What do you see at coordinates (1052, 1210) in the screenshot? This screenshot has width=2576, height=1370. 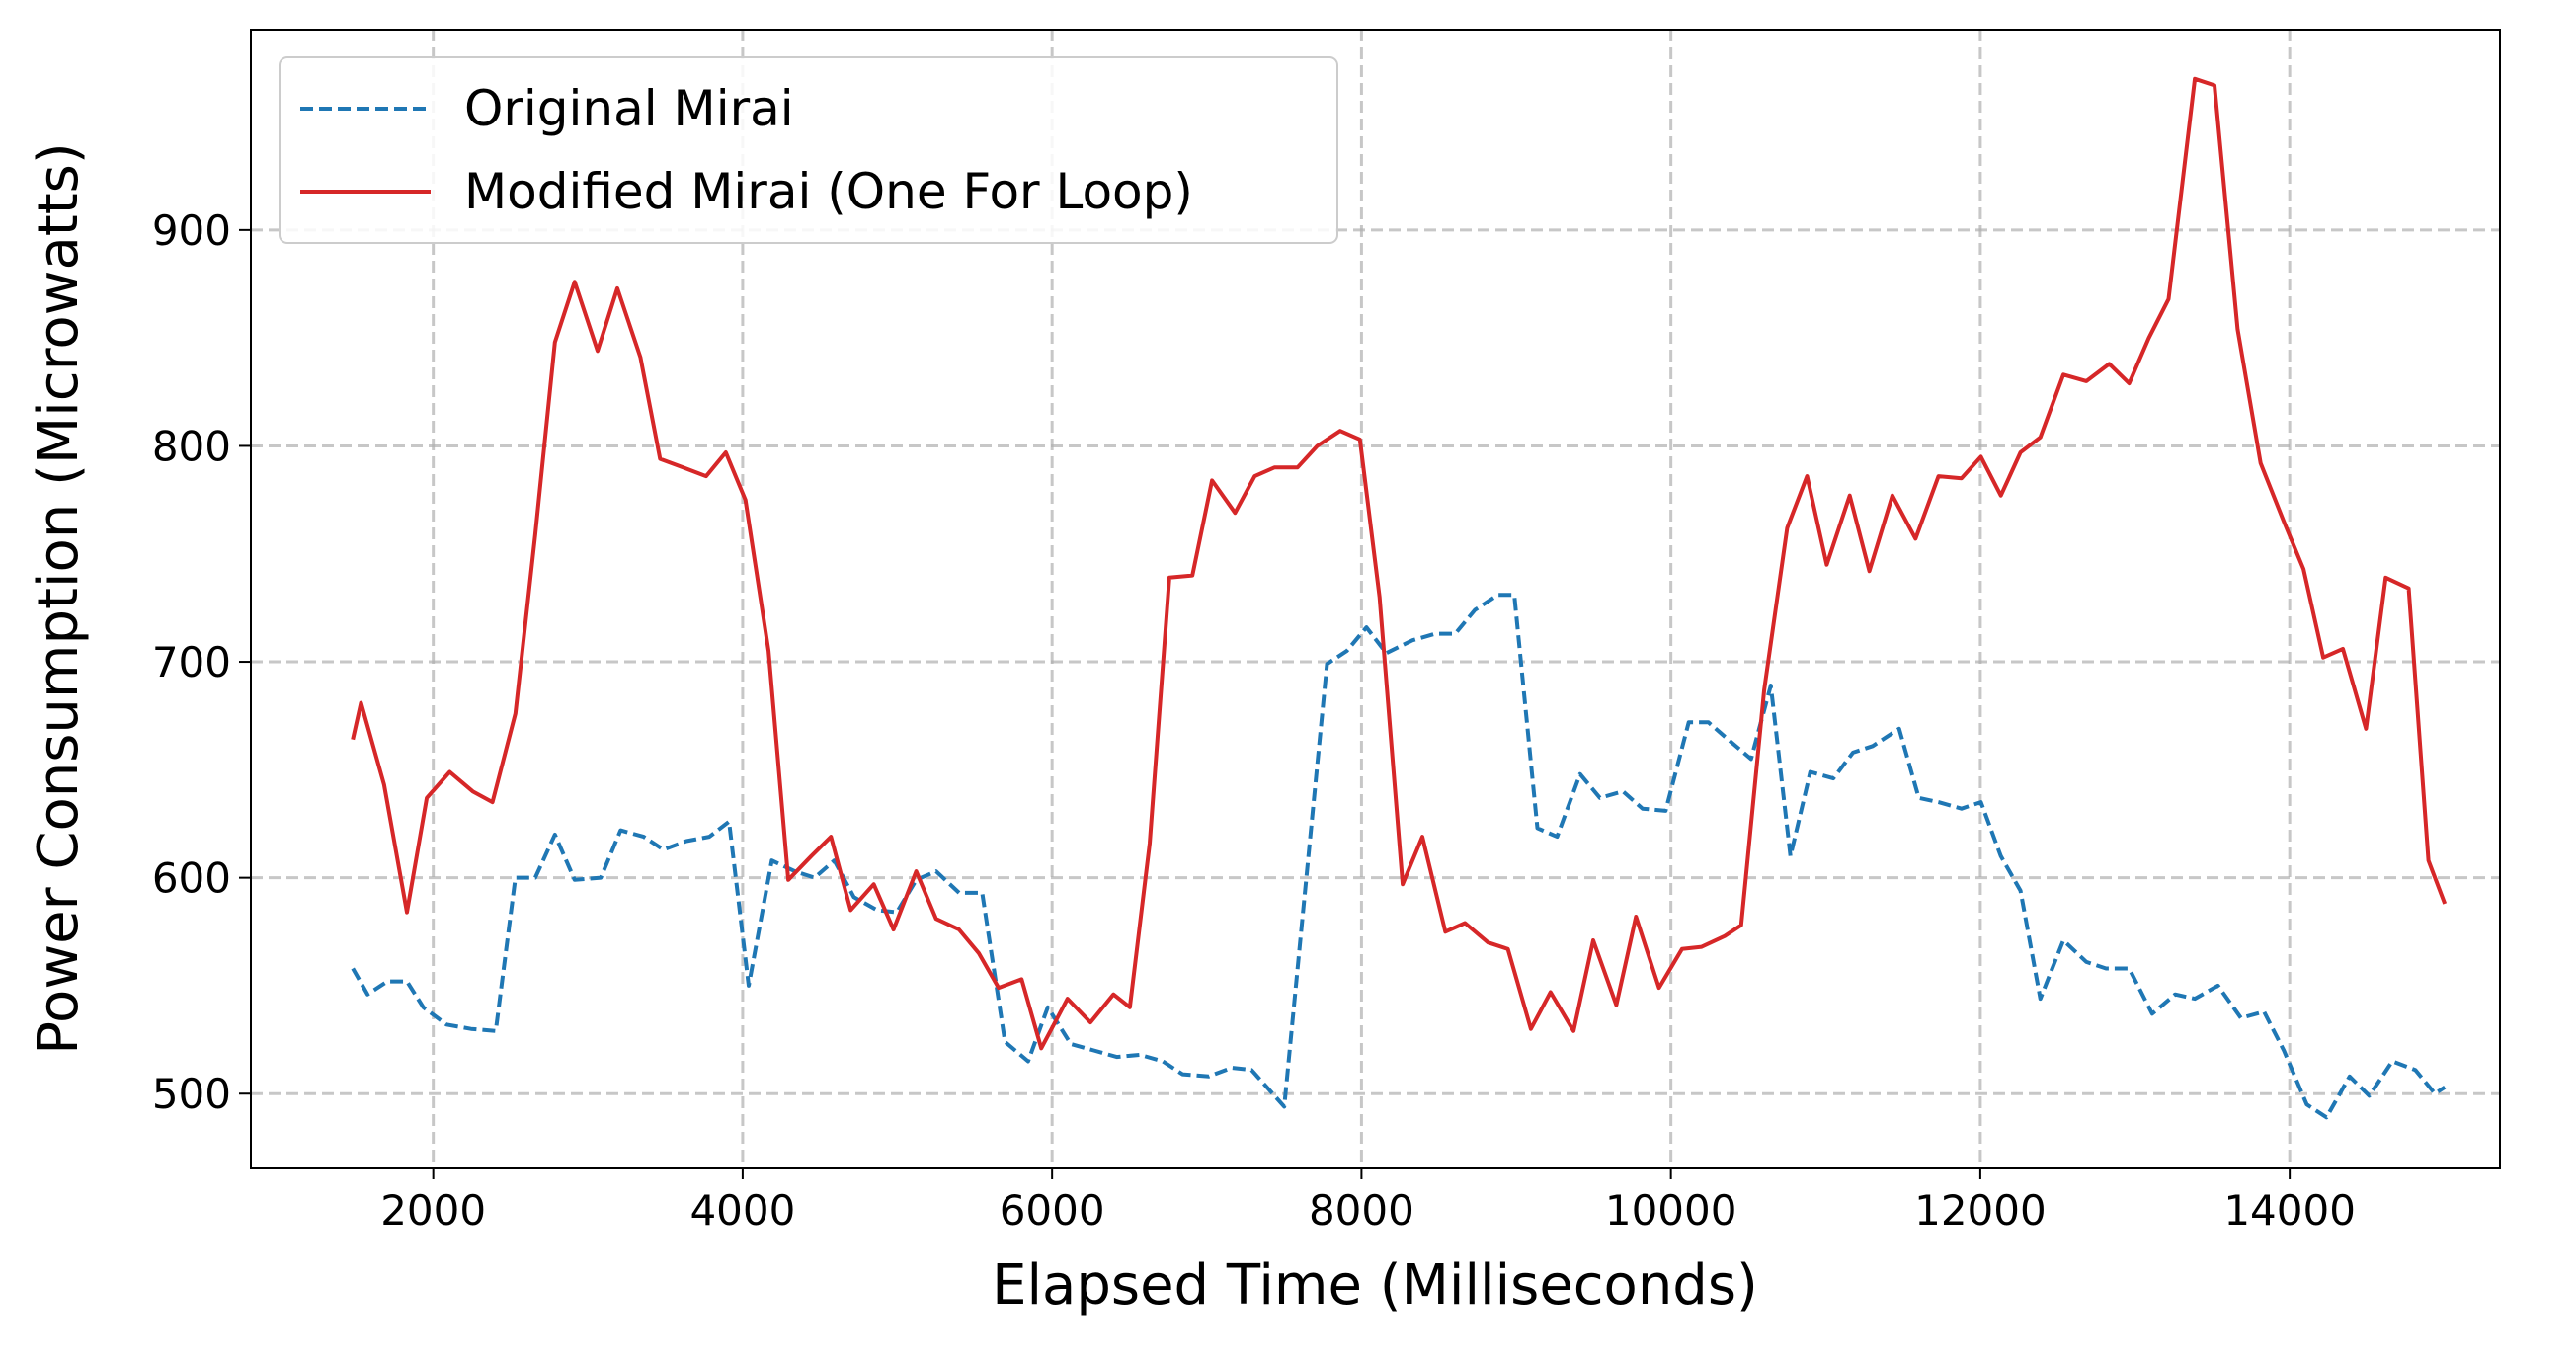 I see `x-tick-label: 6000` at bounding box center [1052, 1210].